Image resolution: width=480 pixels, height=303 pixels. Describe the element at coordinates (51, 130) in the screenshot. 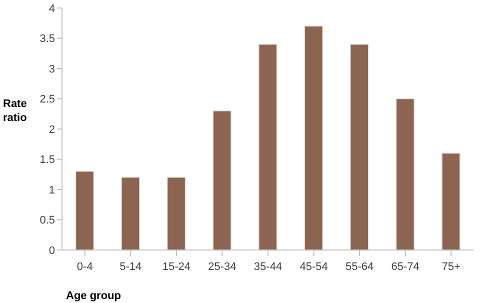

I see `y-tick-label: 2` at that location.